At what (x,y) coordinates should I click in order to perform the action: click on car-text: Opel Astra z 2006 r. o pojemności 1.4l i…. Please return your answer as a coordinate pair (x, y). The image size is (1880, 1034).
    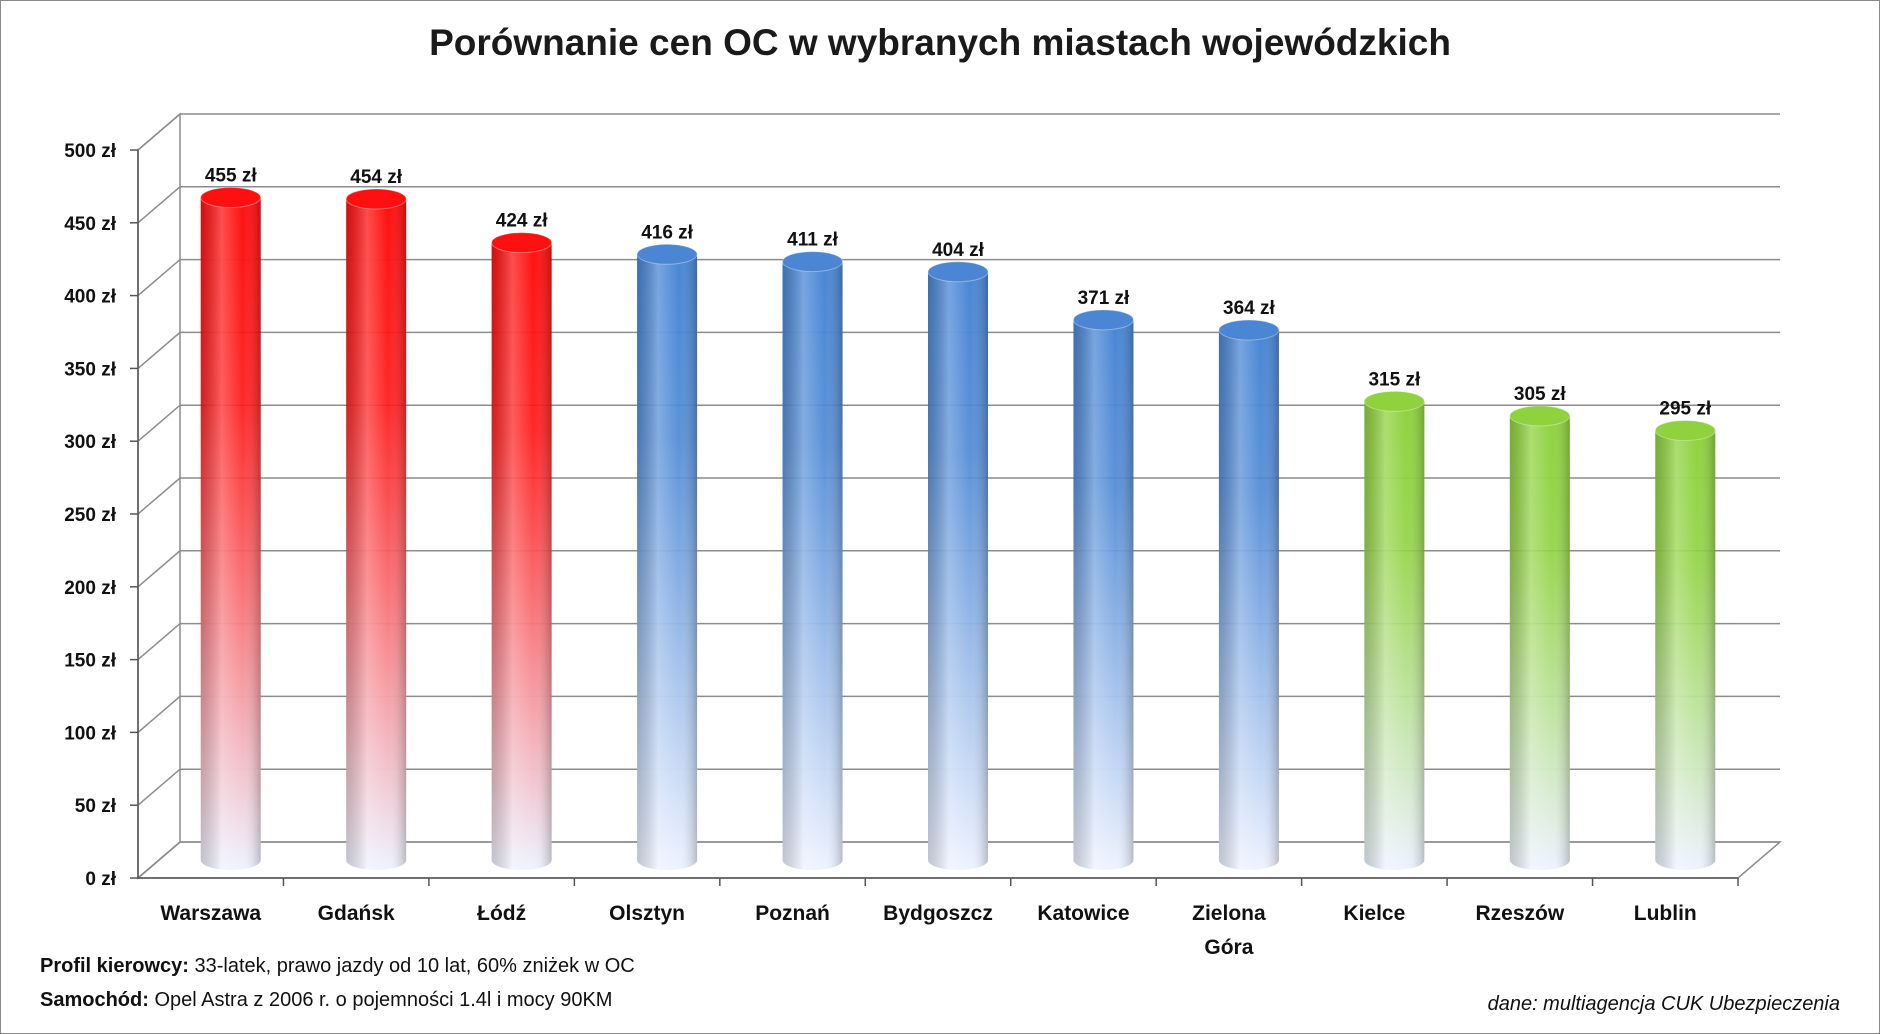
    Looking at the image, I should click on (380, 1000).